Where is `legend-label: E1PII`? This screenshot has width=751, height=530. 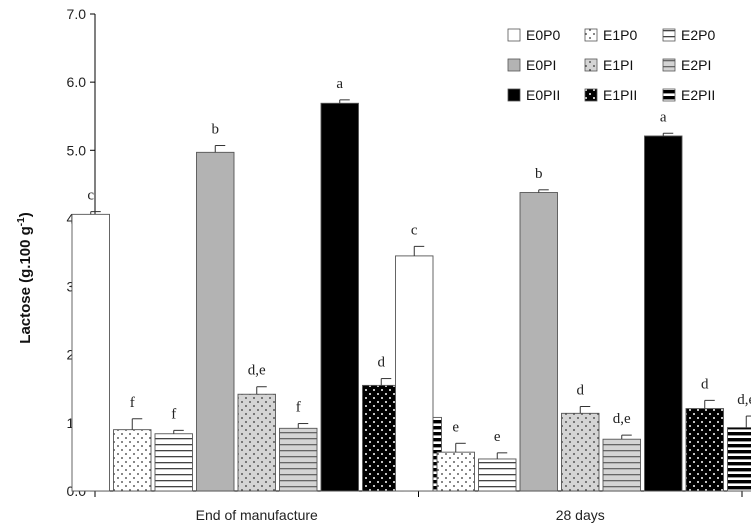
legend-label: E1PII is located at coordinates (620, 95).